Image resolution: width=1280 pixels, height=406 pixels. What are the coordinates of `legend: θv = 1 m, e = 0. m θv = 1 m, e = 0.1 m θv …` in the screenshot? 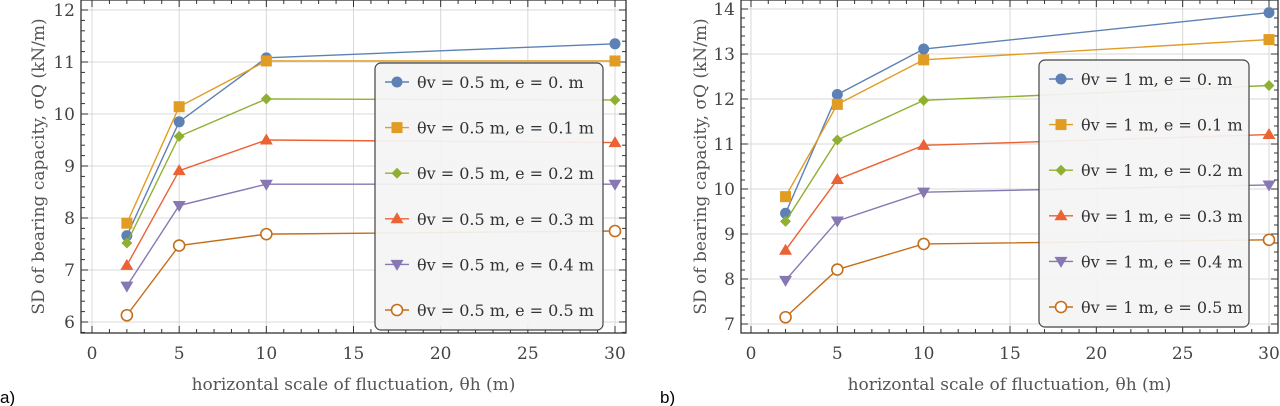 It's located at (1144, 193).